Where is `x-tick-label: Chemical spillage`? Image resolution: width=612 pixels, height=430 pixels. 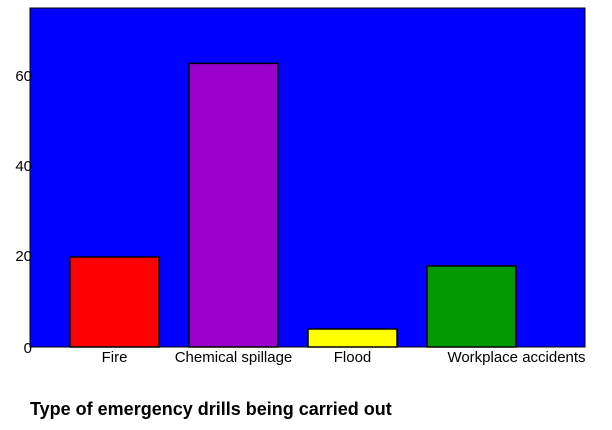
x-tick-label: Chemical spillage is located at coordinates (234, 357).